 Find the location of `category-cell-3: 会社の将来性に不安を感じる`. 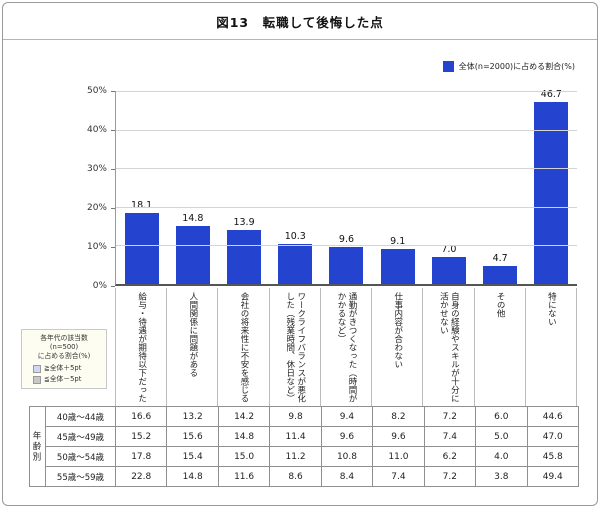

category-cell-3: 会社の将来性に不安を感じる is located at coordinates (242, 347).